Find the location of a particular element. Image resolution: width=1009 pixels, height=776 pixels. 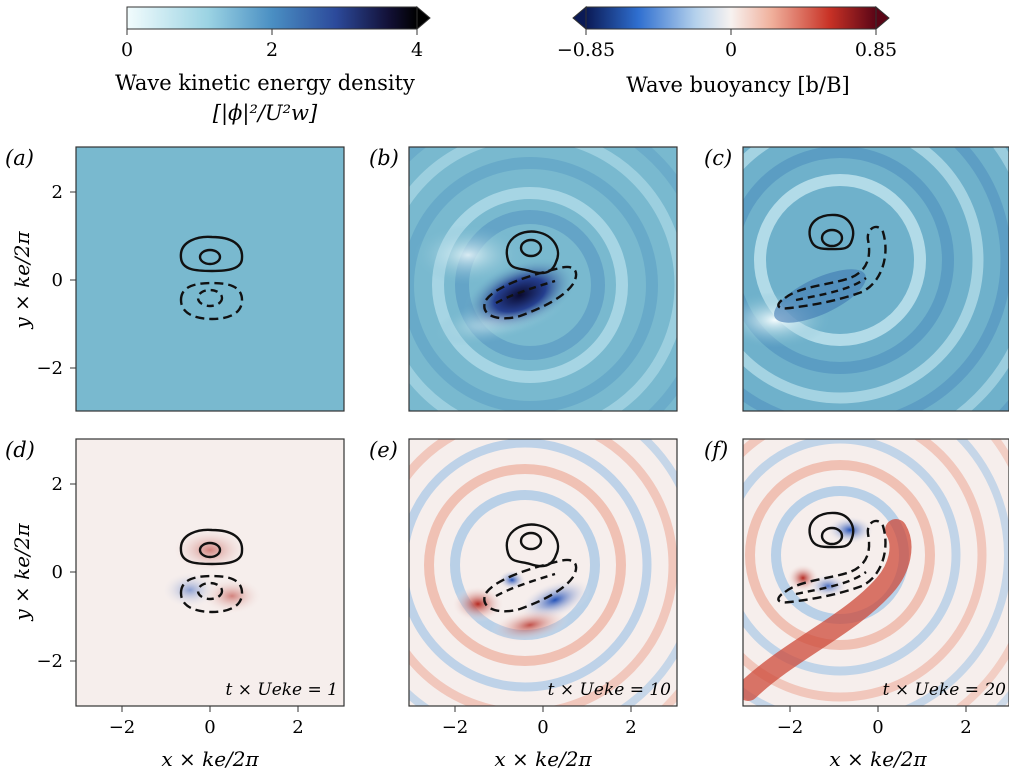

time-annotation-d: t × Ueke = 1 is located at coordinates (281, 690).